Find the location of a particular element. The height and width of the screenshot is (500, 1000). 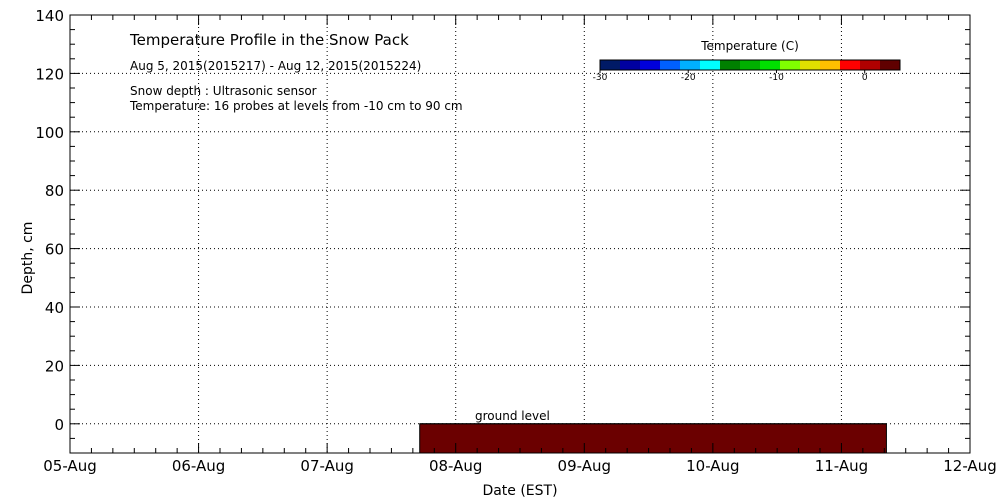

ground-level-label: ground level is located at coordinates (512, 416).